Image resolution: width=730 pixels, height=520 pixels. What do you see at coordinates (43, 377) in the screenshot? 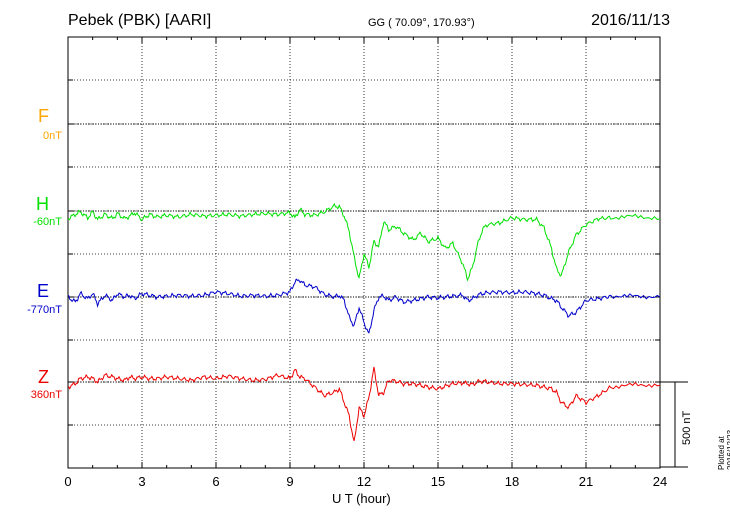
I see `series-label-z: Z` at bounding box center [43, 377].